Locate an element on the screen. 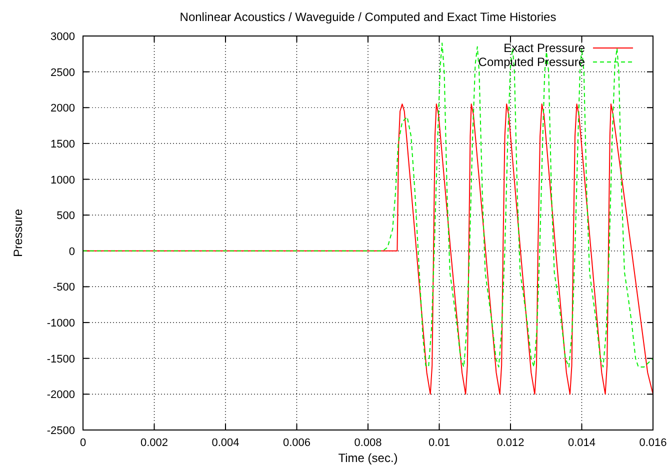 The width and height of the screenshot is (671, 470). x-tick-label: 0.016 is located at coordinates (653, 443).